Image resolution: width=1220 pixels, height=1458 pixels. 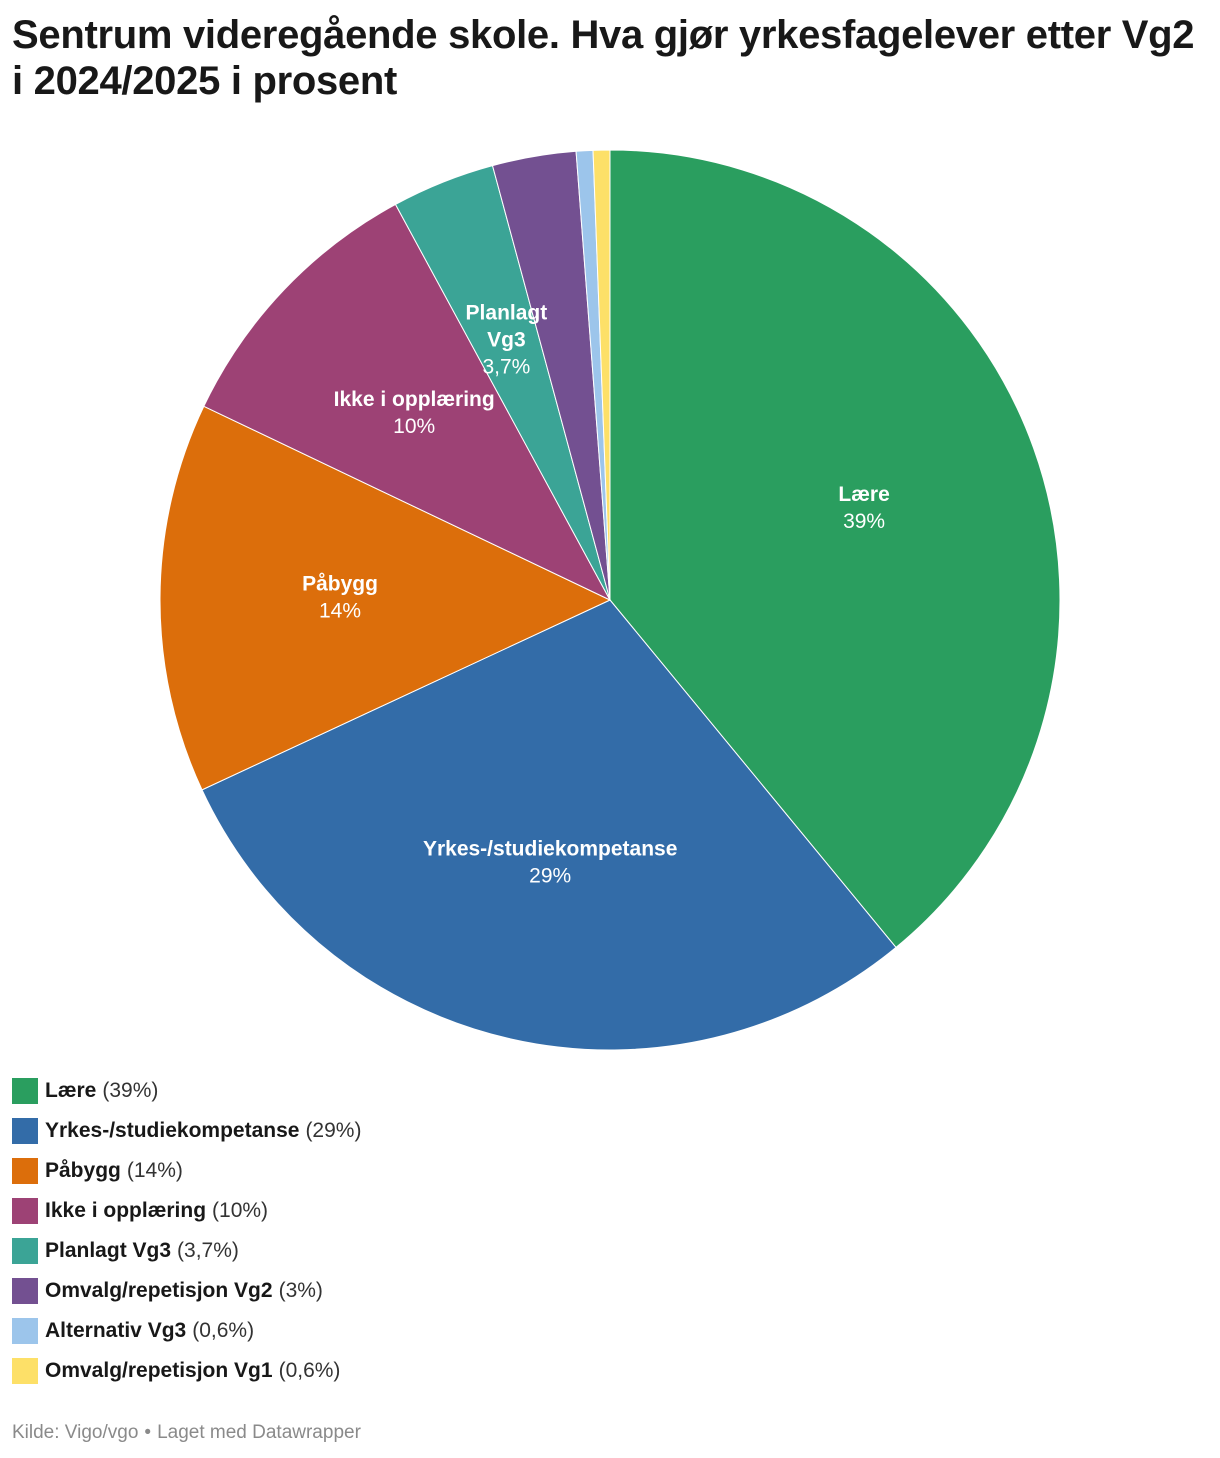 What do you see at coordinates (414, 399) in the screenshot?
I see `slice-label-name: Ikke i opplæring` at bounding box center [414, 399].